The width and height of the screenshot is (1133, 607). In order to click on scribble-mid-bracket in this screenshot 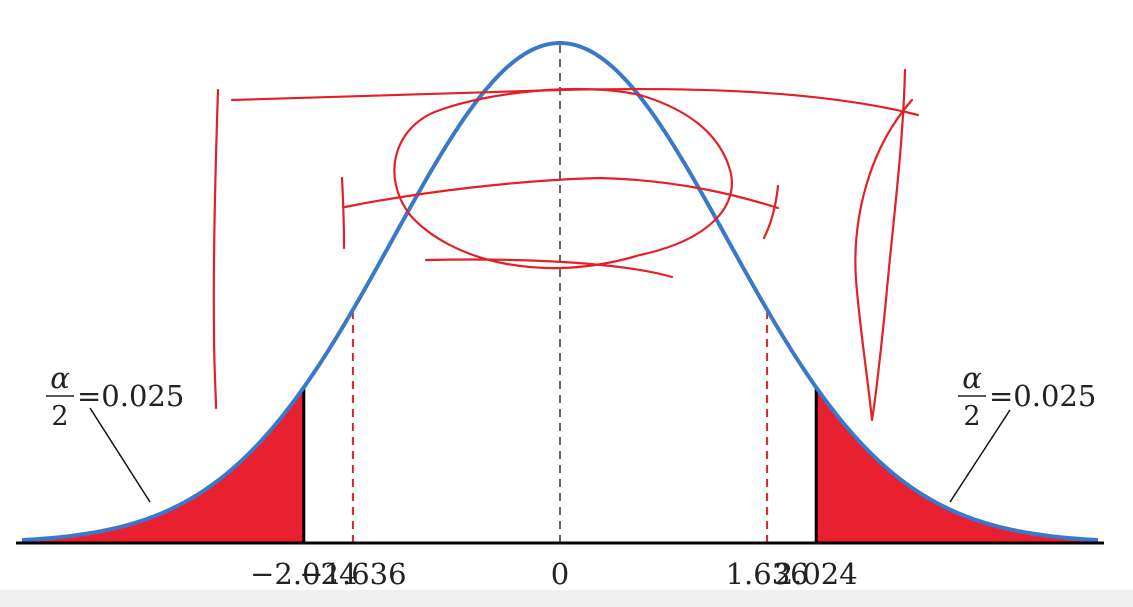, I will do `click(561, 193)`.